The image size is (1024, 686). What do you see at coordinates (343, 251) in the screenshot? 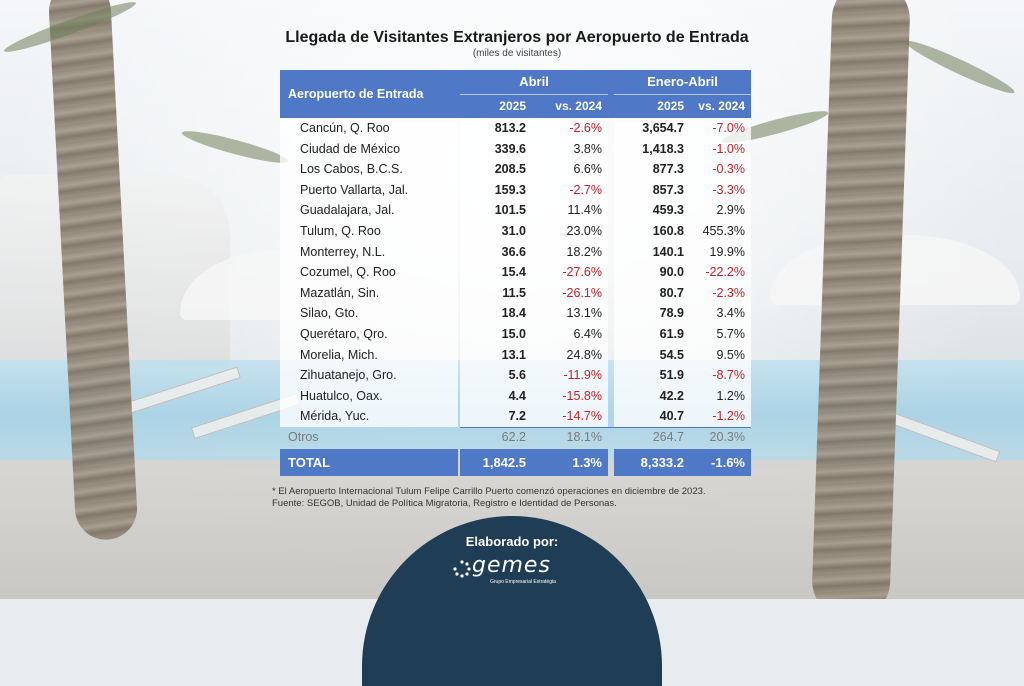
I see `row-name: Monterrey, N.L.` at bounding box center [343, 251].